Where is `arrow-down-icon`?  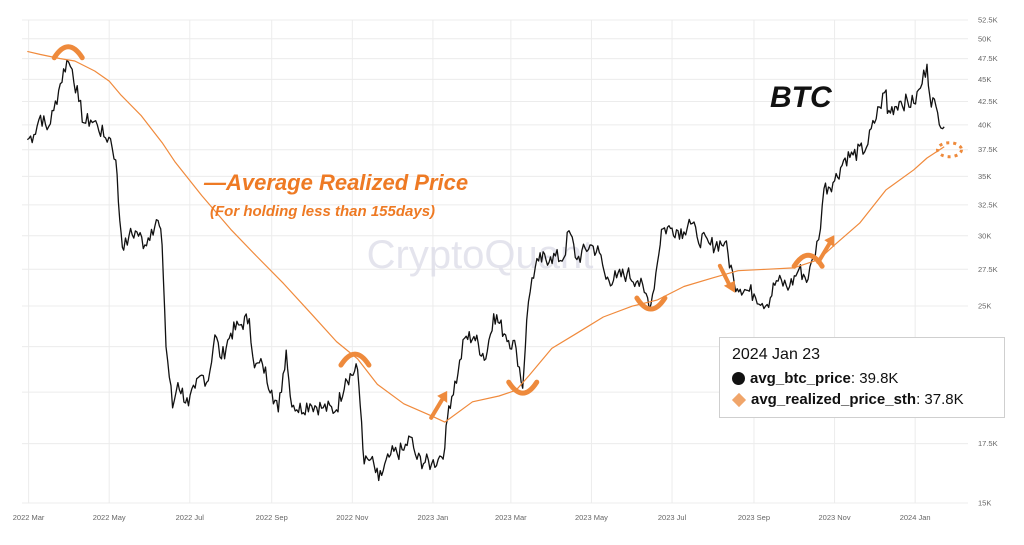
arrow-down-icon is located at coordinates (726, 278).